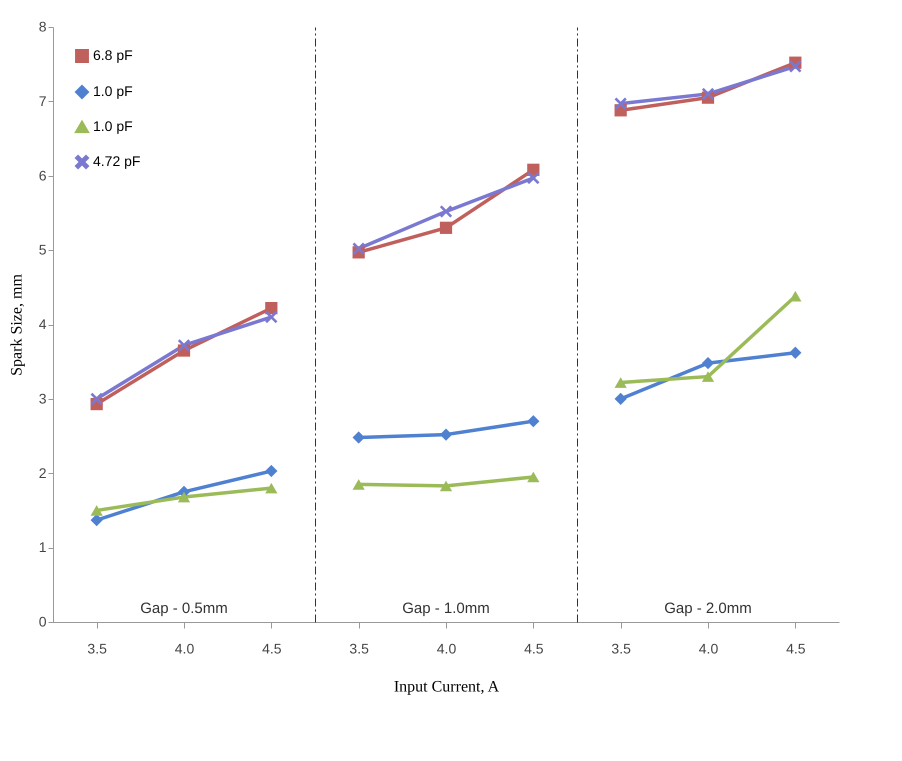  Describe the element at coordinates (42, 622) in the screenshot. I see `y-tick-label: 0` at that location.